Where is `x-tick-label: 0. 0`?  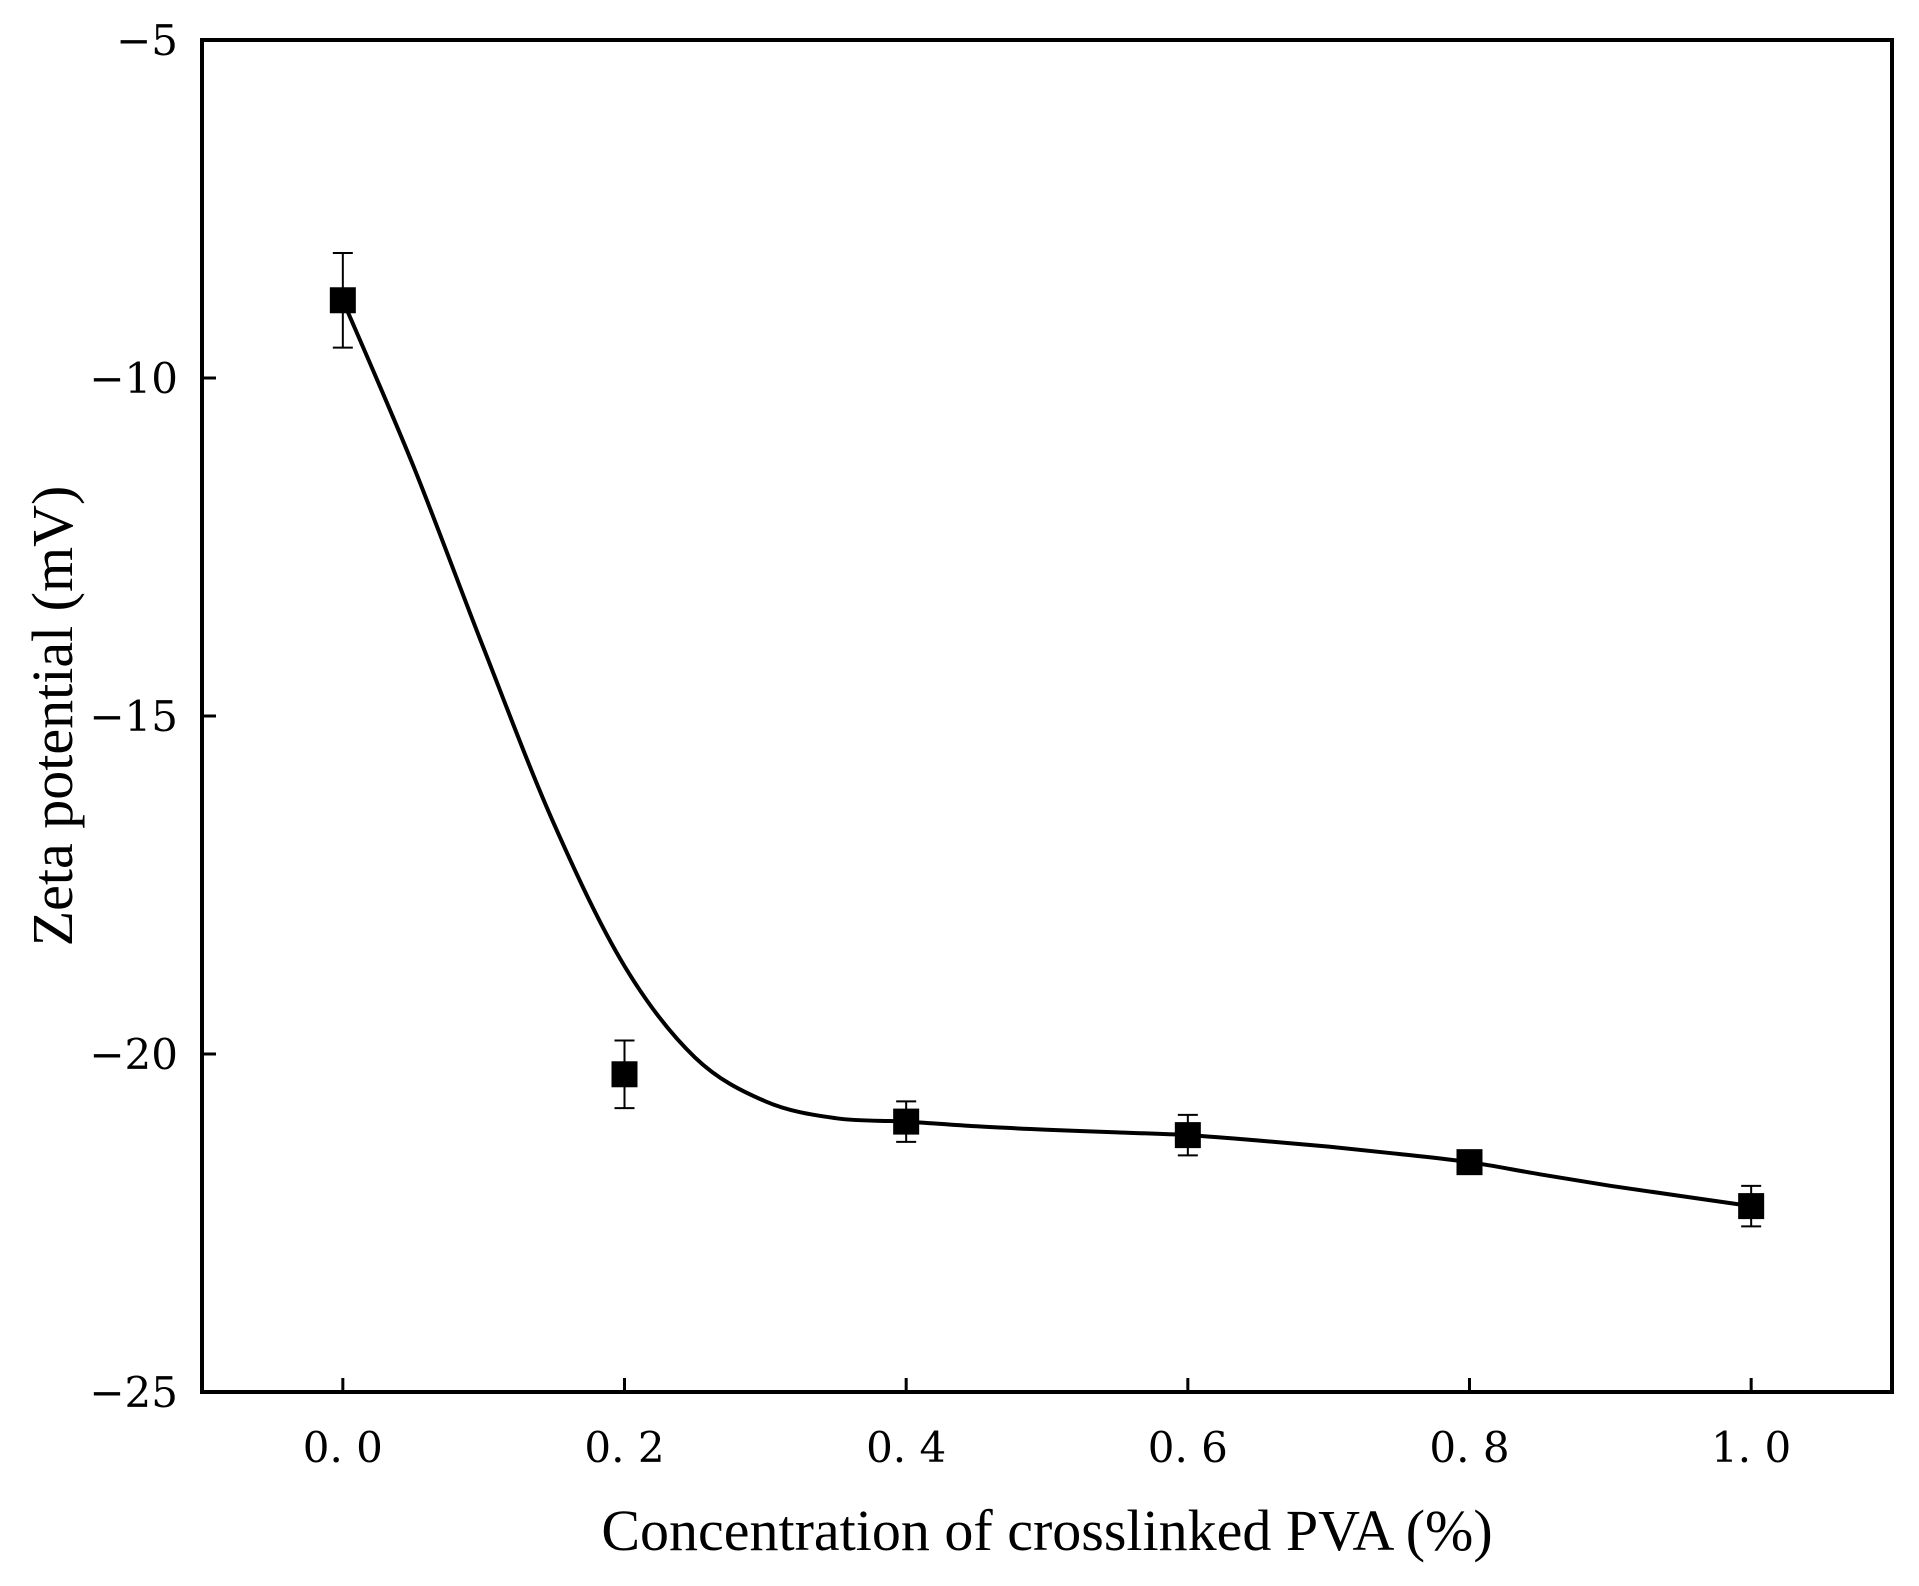 x-tick-label: 0. 0 is located at coordinates (343, 1447).